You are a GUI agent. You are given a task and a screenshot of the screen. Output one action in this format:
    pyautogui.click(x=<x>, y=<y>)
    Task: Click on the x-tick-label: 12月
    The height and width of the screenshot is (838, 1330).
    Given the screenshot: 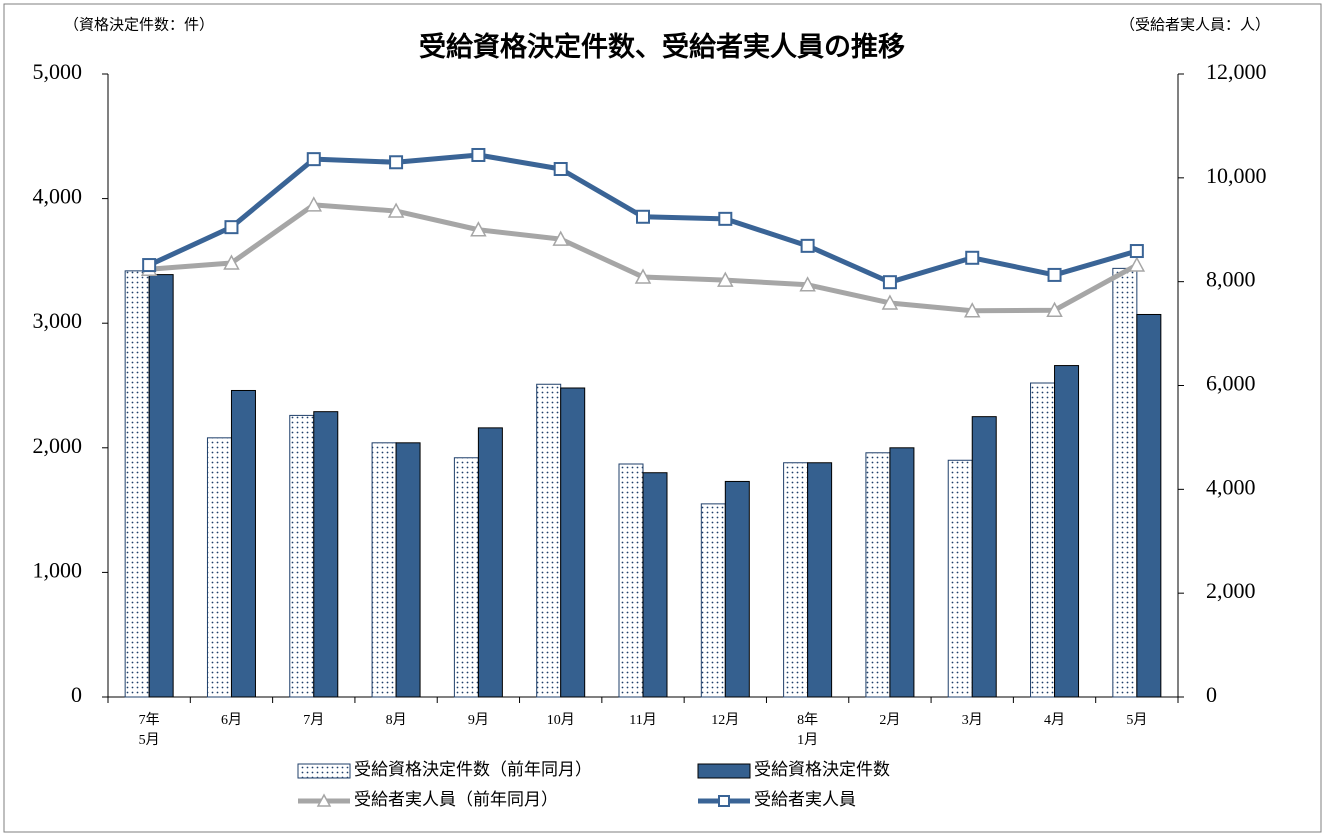 What is the action you would take?
    pyautogui.click(x=725, y=720)
    